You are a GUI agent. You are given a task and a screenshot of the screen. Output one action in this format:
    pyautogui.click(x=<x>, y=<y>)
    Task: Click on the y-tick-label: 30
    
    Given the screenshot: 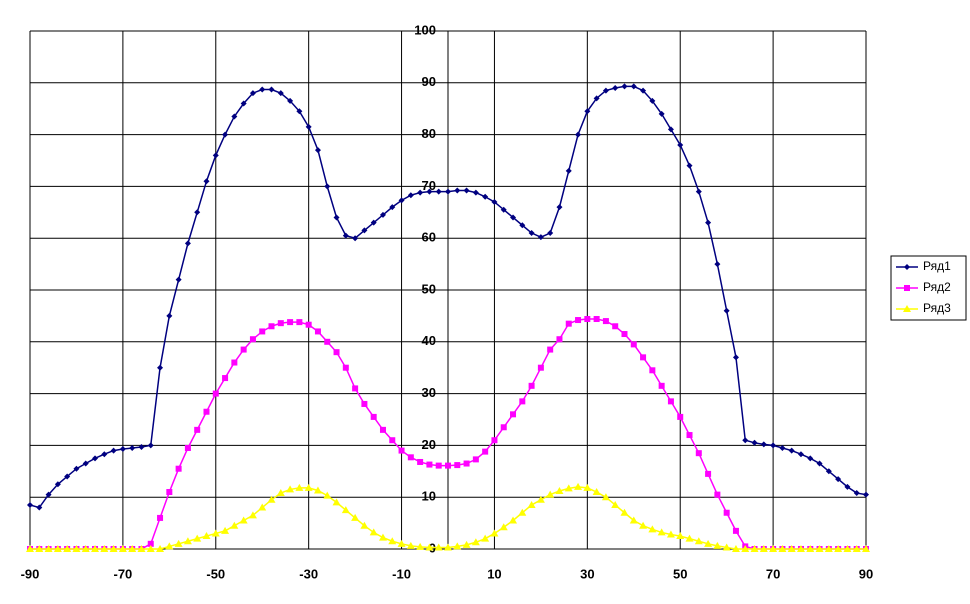 What is the action you would take?
    pyautogui.click(x=429, y=392)
    